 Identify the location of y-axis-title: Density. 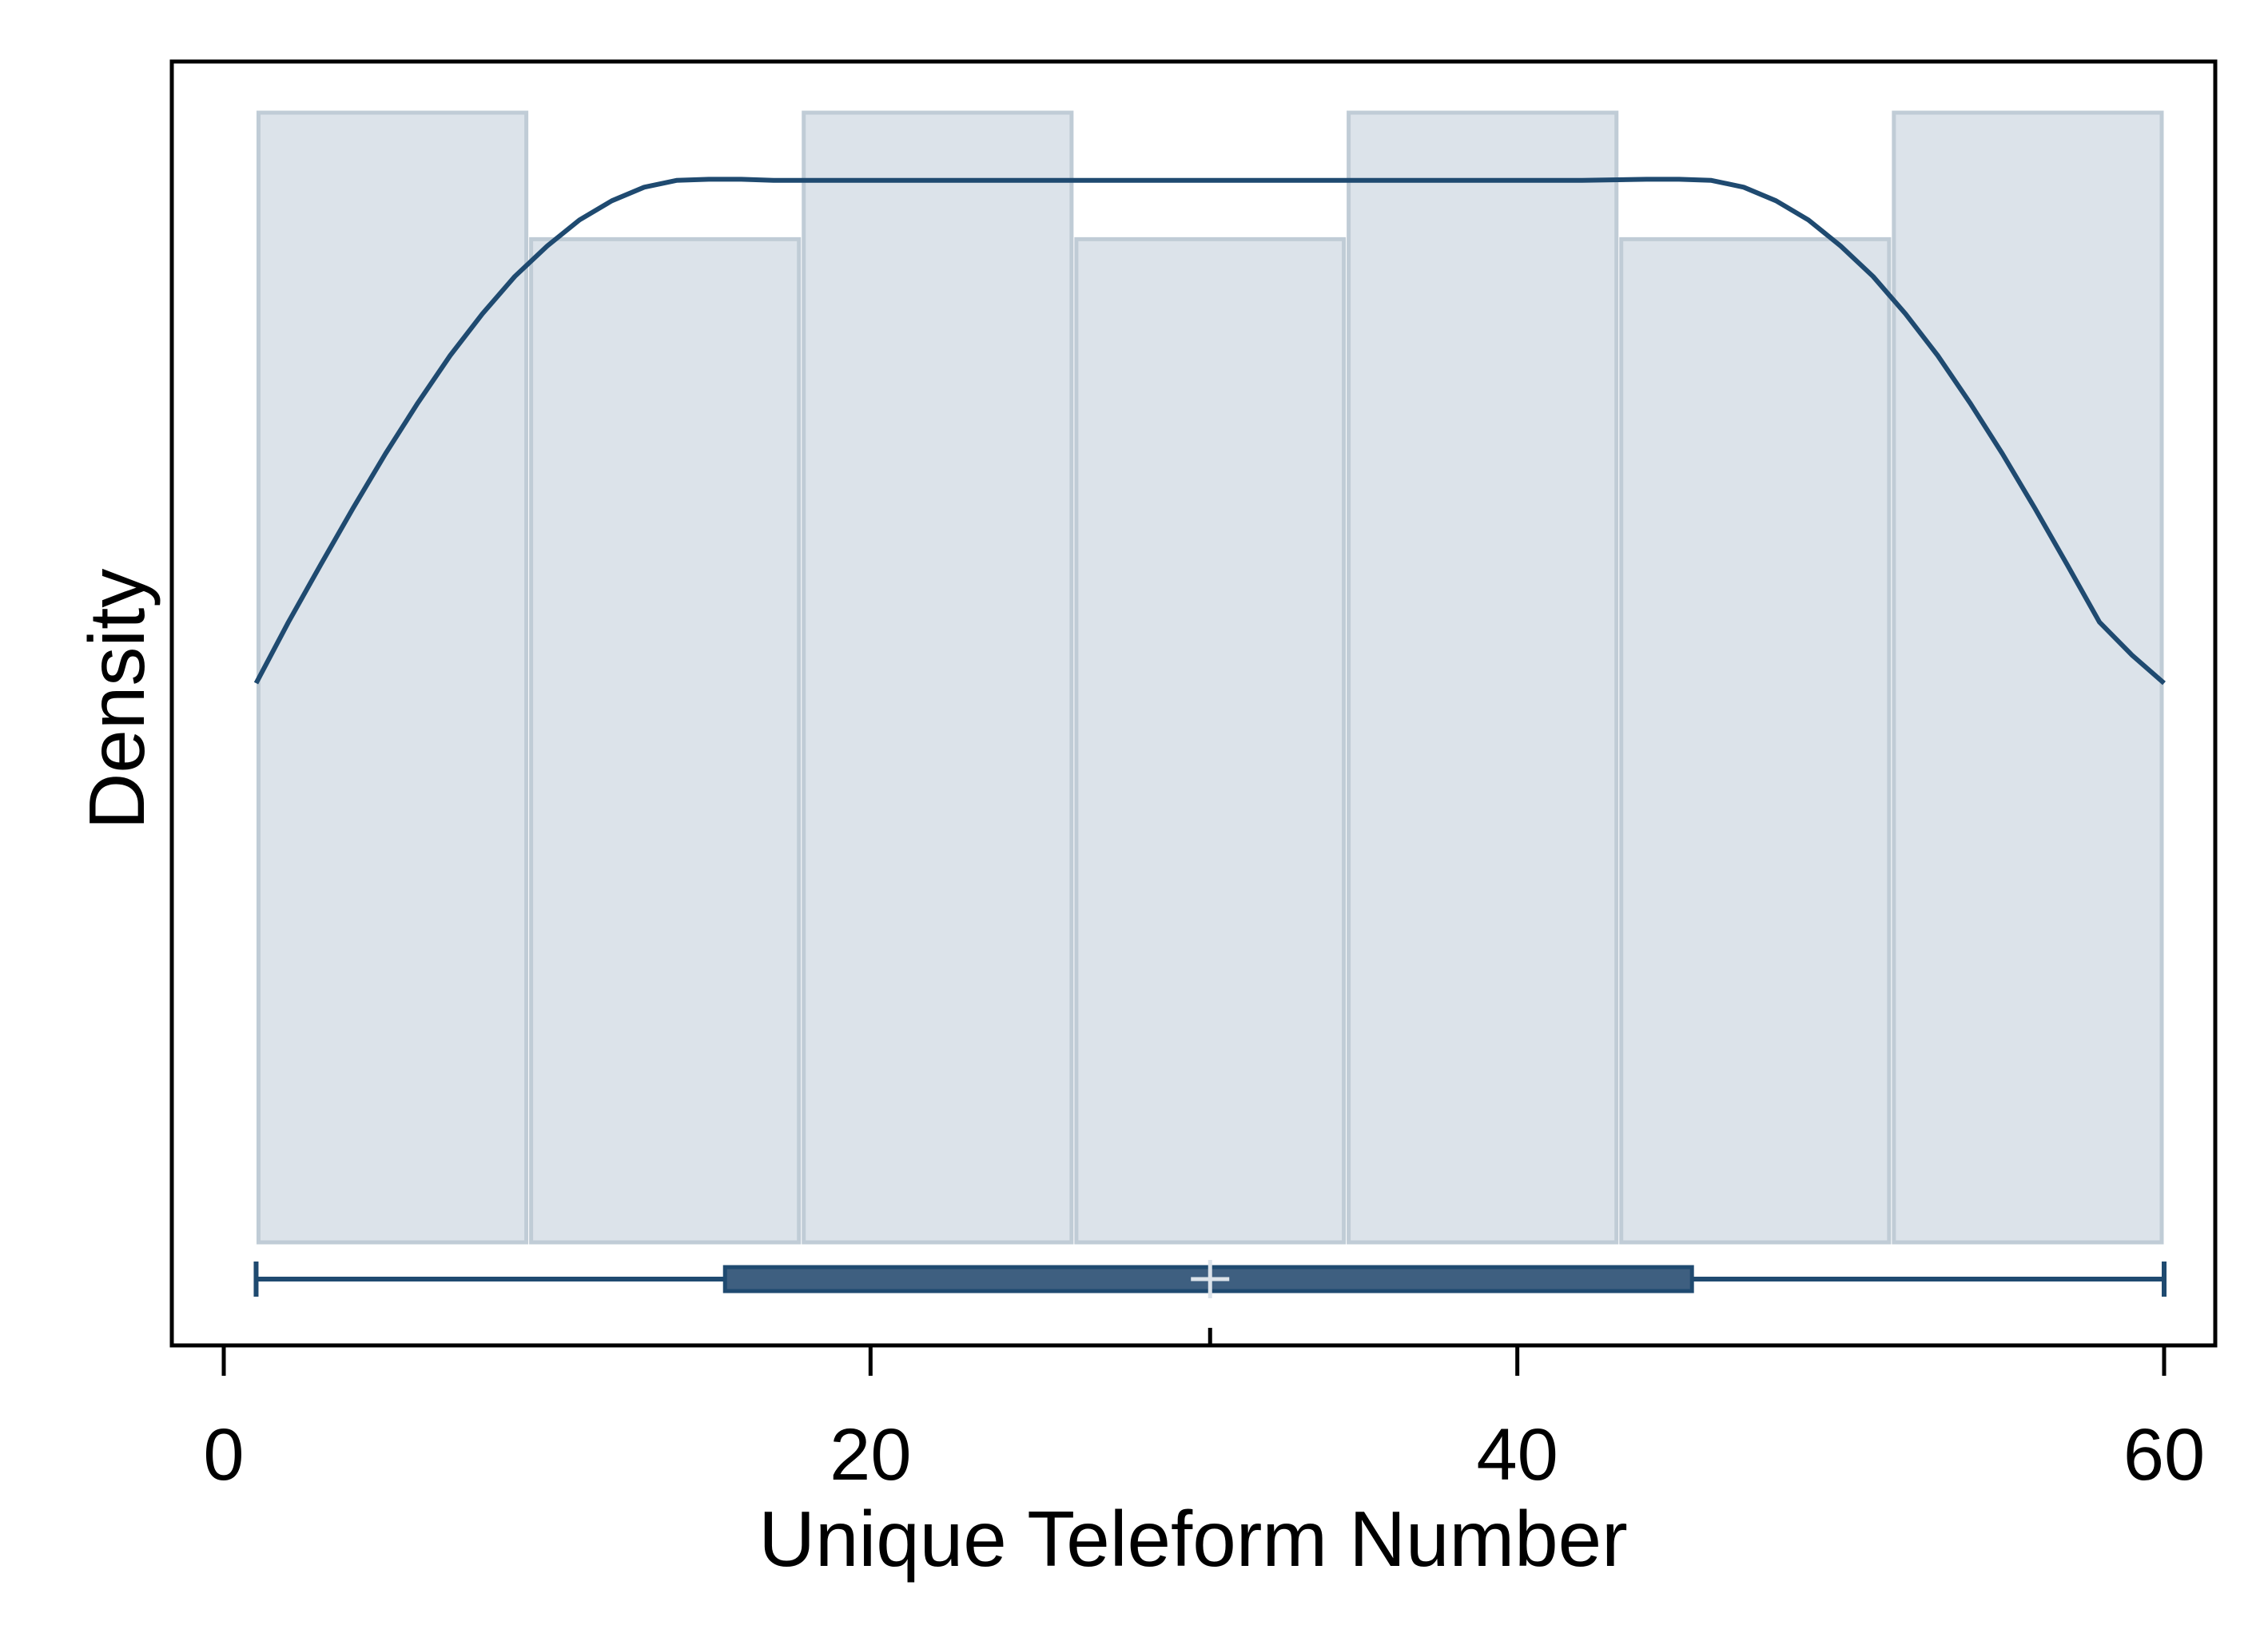
(117, 699).